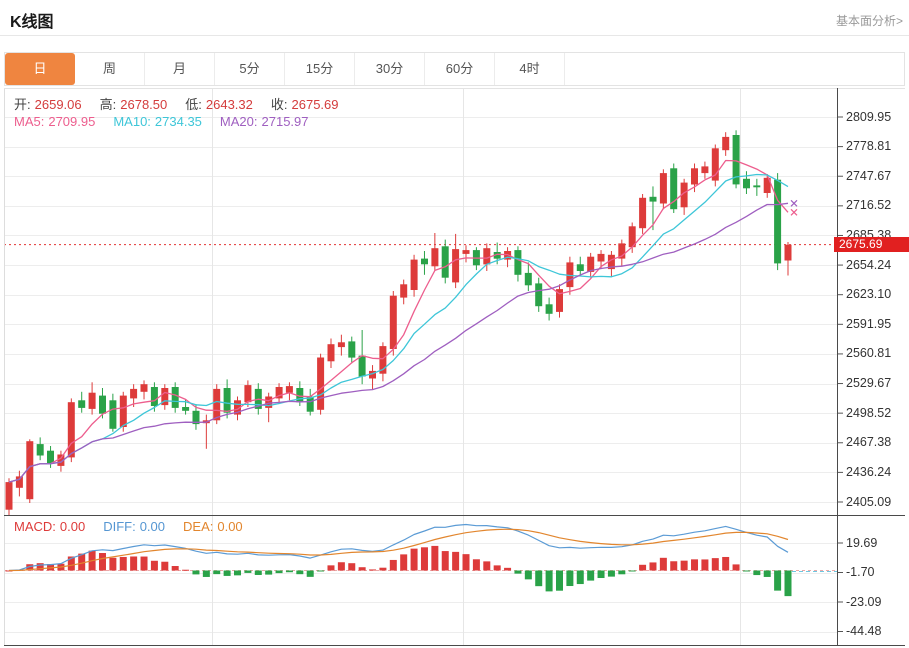 The height and width of the screenshot is (648, 909). What do you see at coordinates (40, 69) in the screenshot?
I see `timeframe-tab-0: 日` at bounding box center [40, 69].